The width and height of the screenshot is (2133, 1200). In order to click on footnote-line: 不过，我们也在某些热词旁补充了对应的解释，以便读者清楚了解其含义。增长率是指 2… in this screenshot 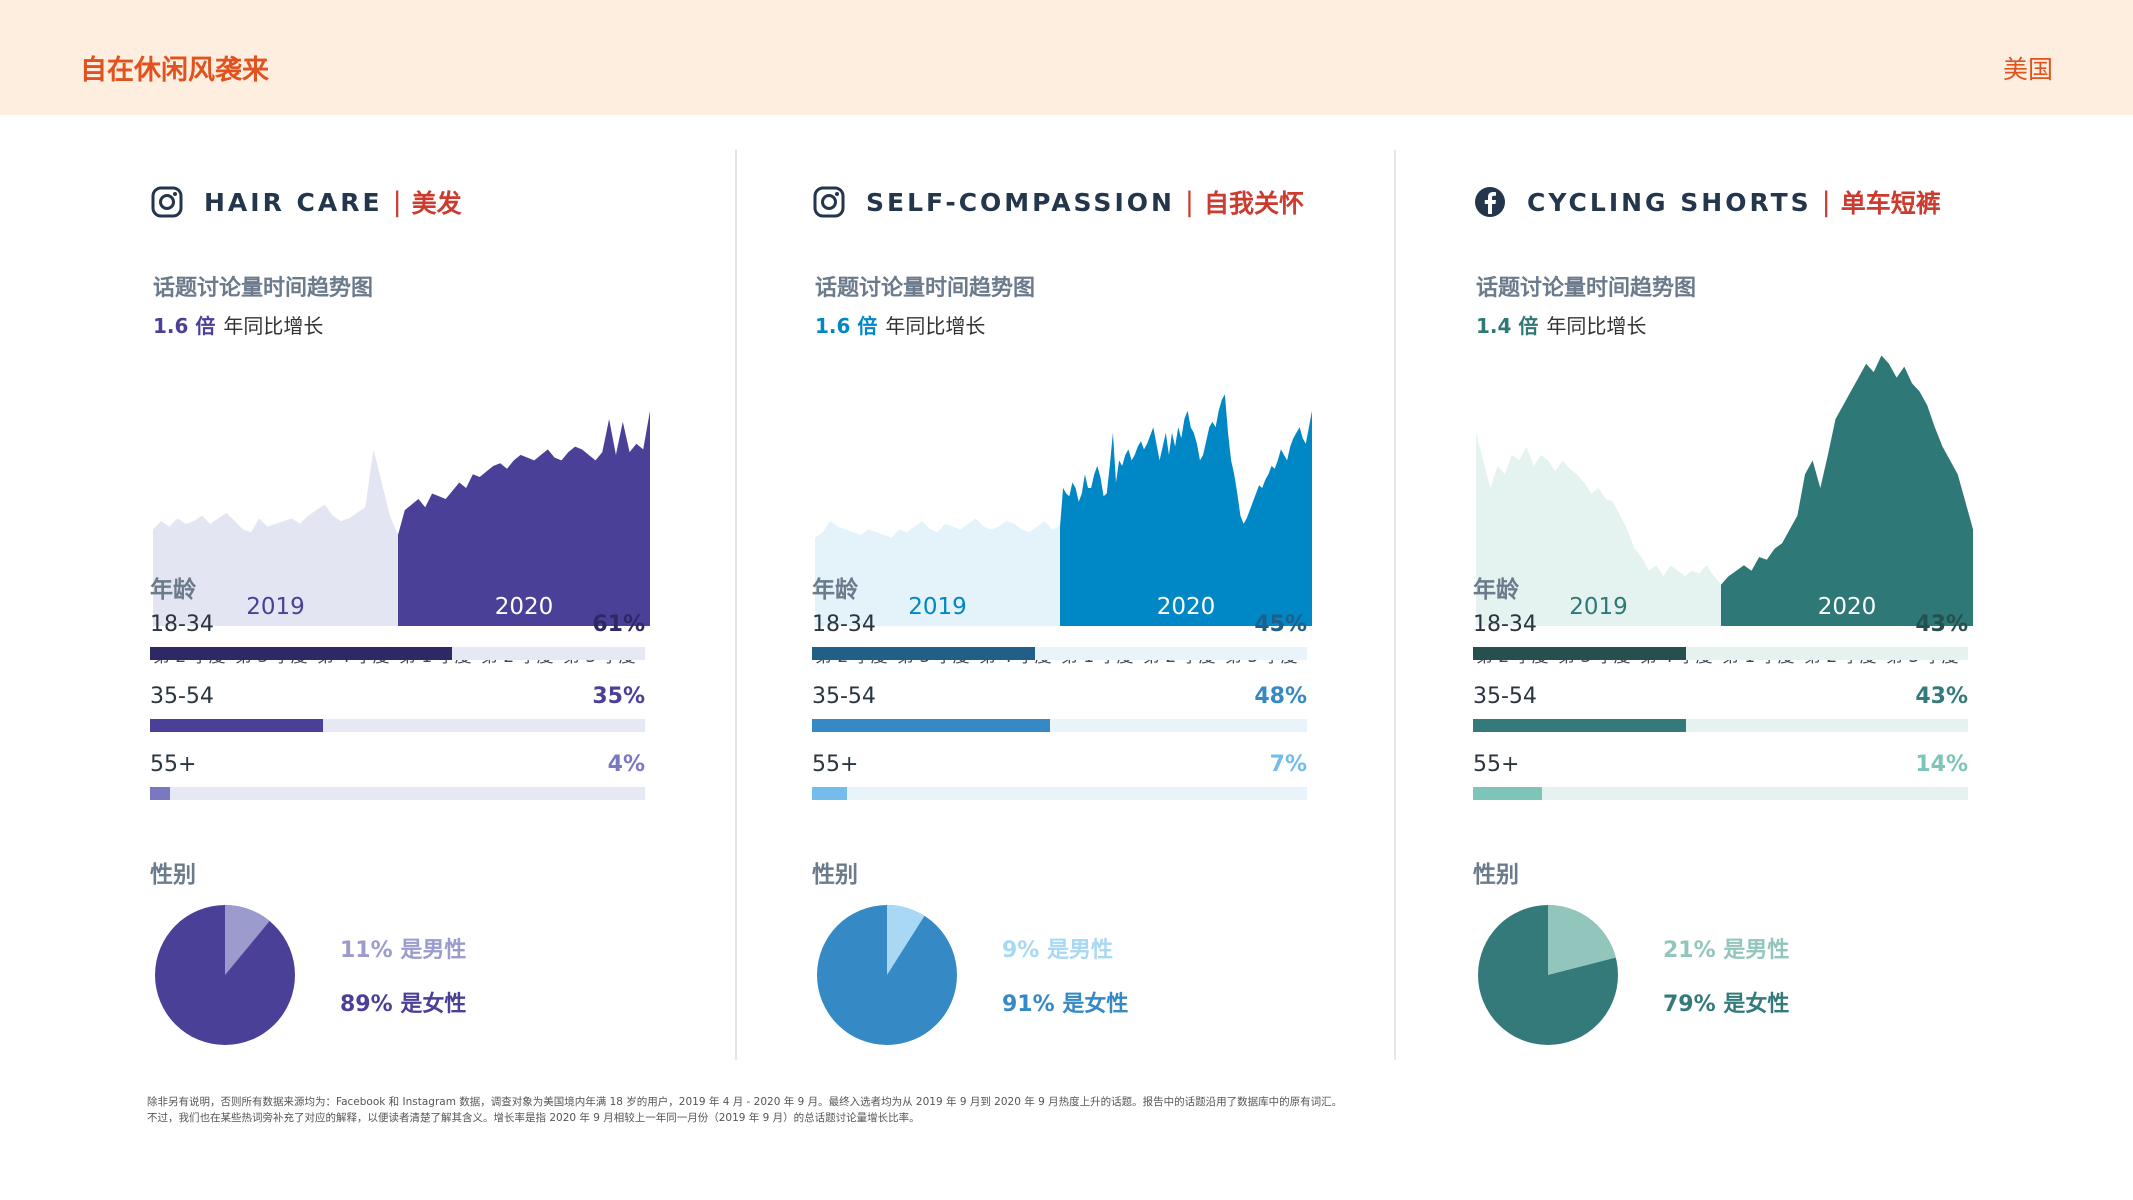, I will do `click(533, 1118)`.